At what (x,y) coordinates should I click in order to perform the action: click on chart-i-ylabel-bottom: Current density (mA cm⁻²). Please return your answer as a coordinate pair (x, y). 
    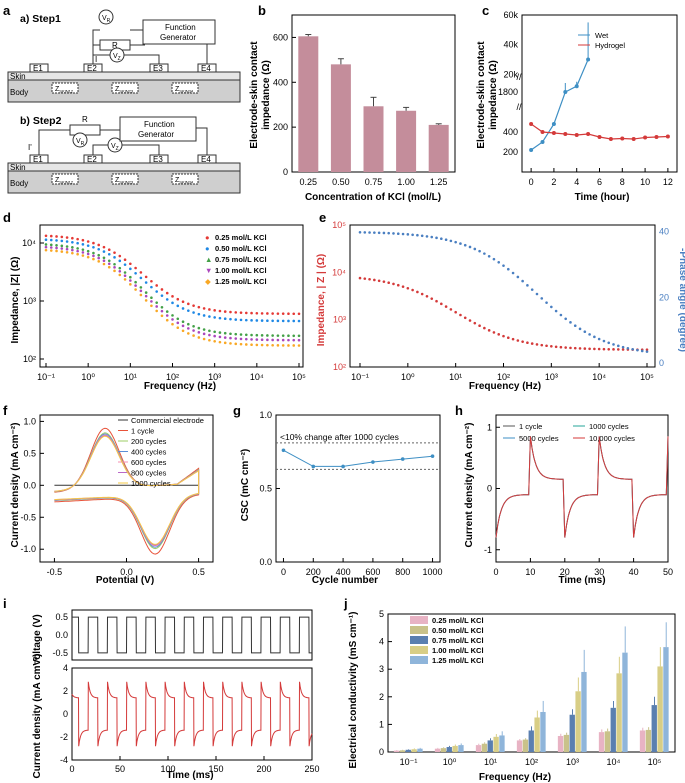
    Looking at the image, I should click on (37, 716).